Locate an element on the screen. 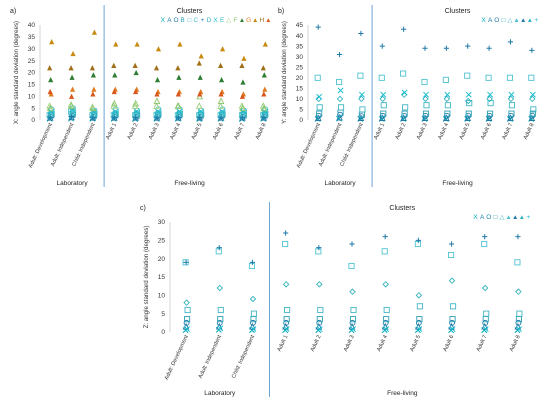 The width and height of the screenshot is (550, 406). legend: X A O □ △ ▲ ▲ ▲ + is located at coordinates (501, 217).